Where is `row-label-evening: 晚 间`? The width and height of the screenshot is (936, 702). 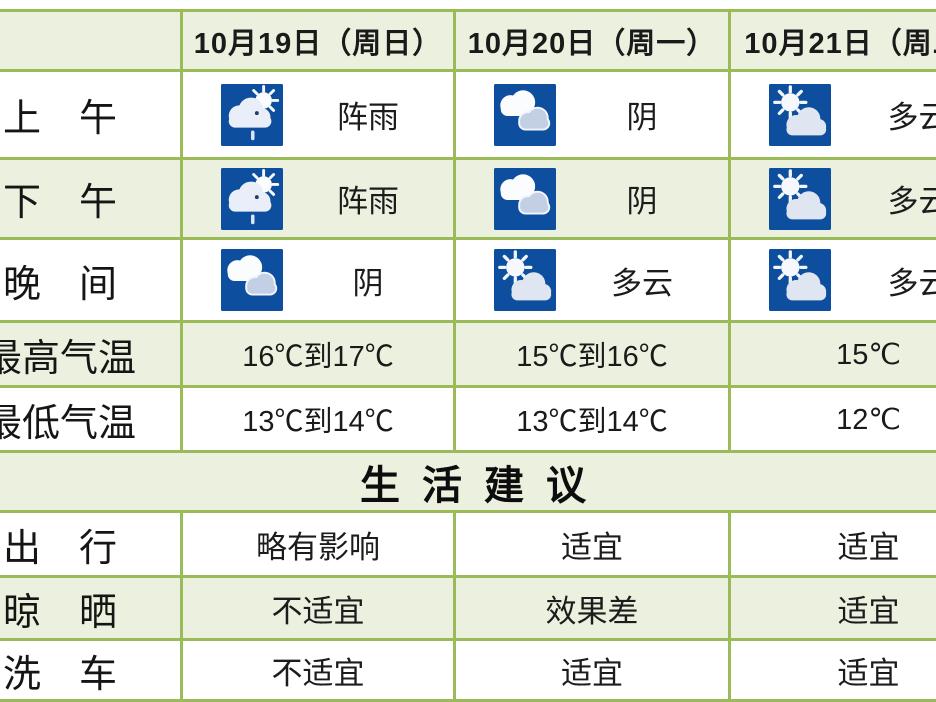 row-label-evening: 晚 间 is located at coordinates (90, 280).